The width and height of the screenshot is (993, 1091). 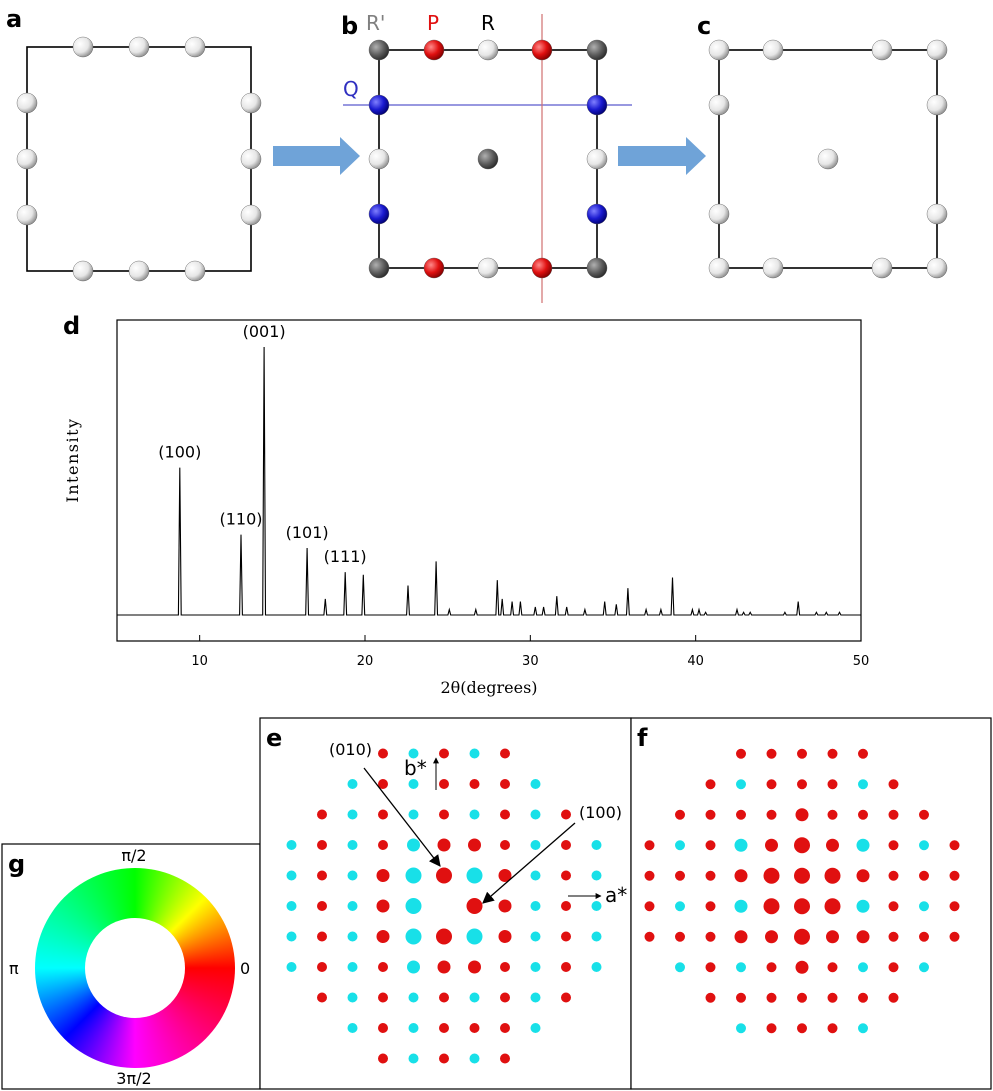 What do you see at coordinates (695, 661) in the screenshot?
I see `x-tick-label: 40` at bounding box center [695, 661].